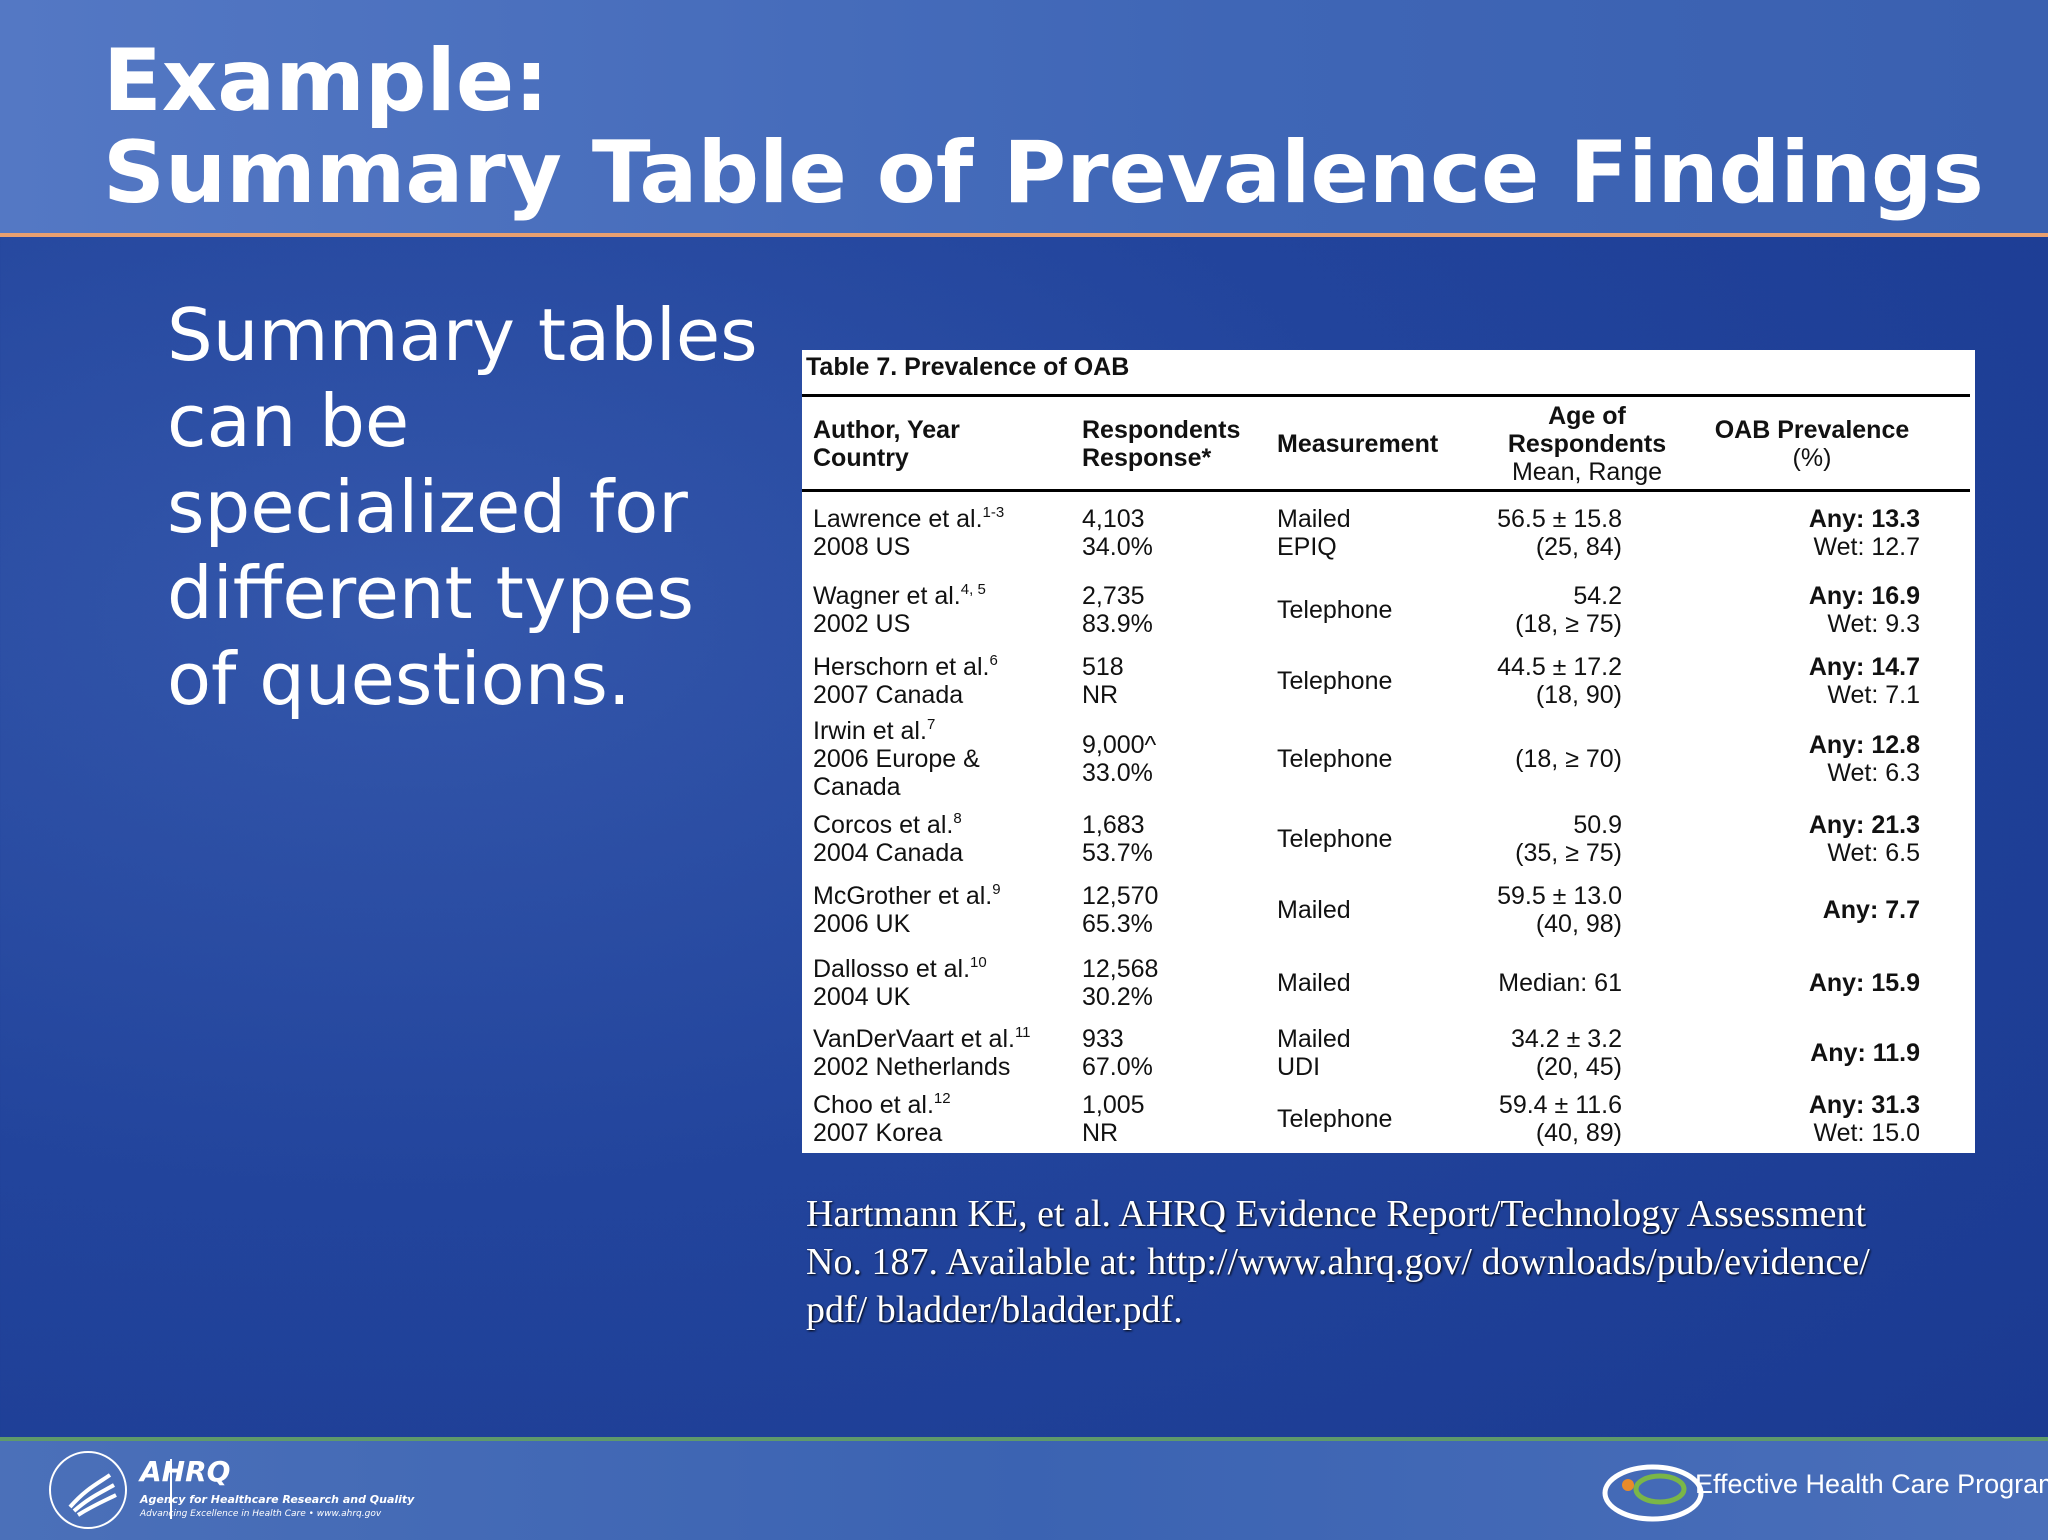 The image size is (2048, 1540). I want to click on respondents-text: NR, so click(1172, 695).